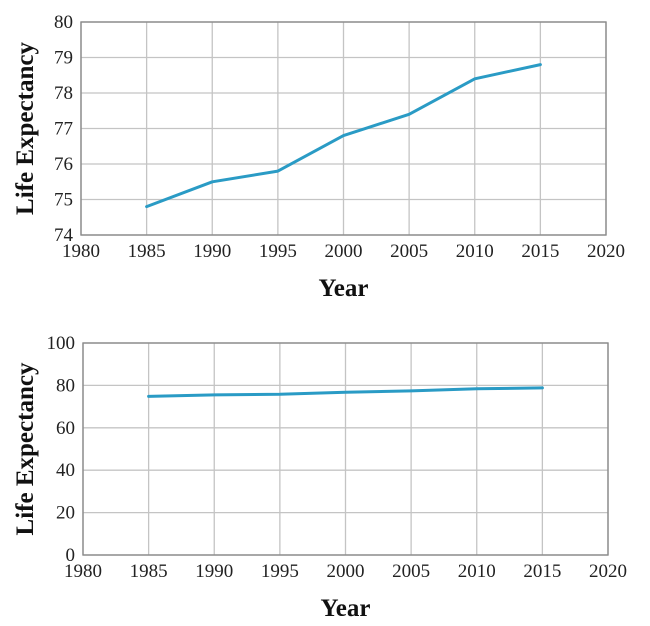  What do you see at coordinates (71, 555) in the screenshot?
I see `y-tick-label: 0` at bounding box center [71, 555].